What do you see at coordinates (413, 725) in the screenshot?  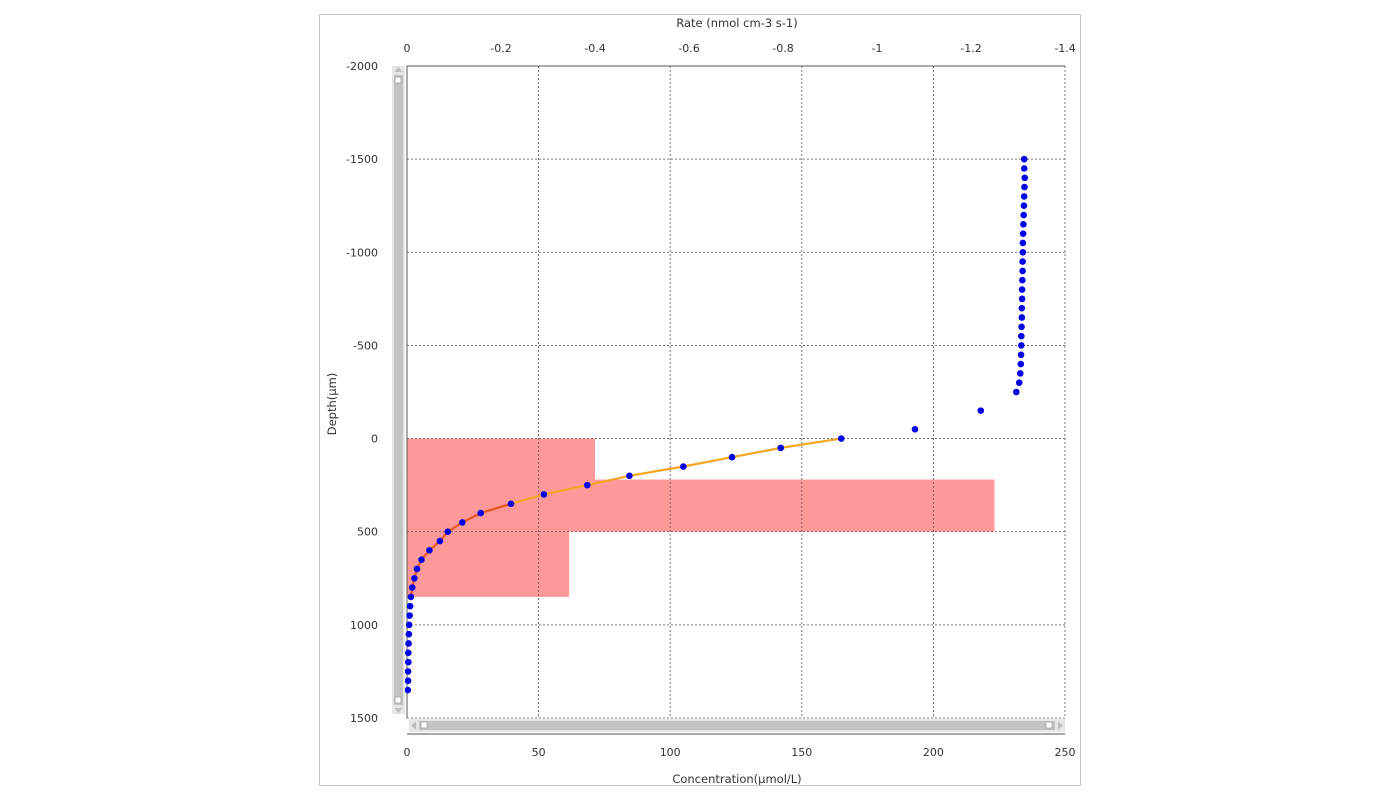 I see `scroll-left-icon` at bounding box center [413, 725].